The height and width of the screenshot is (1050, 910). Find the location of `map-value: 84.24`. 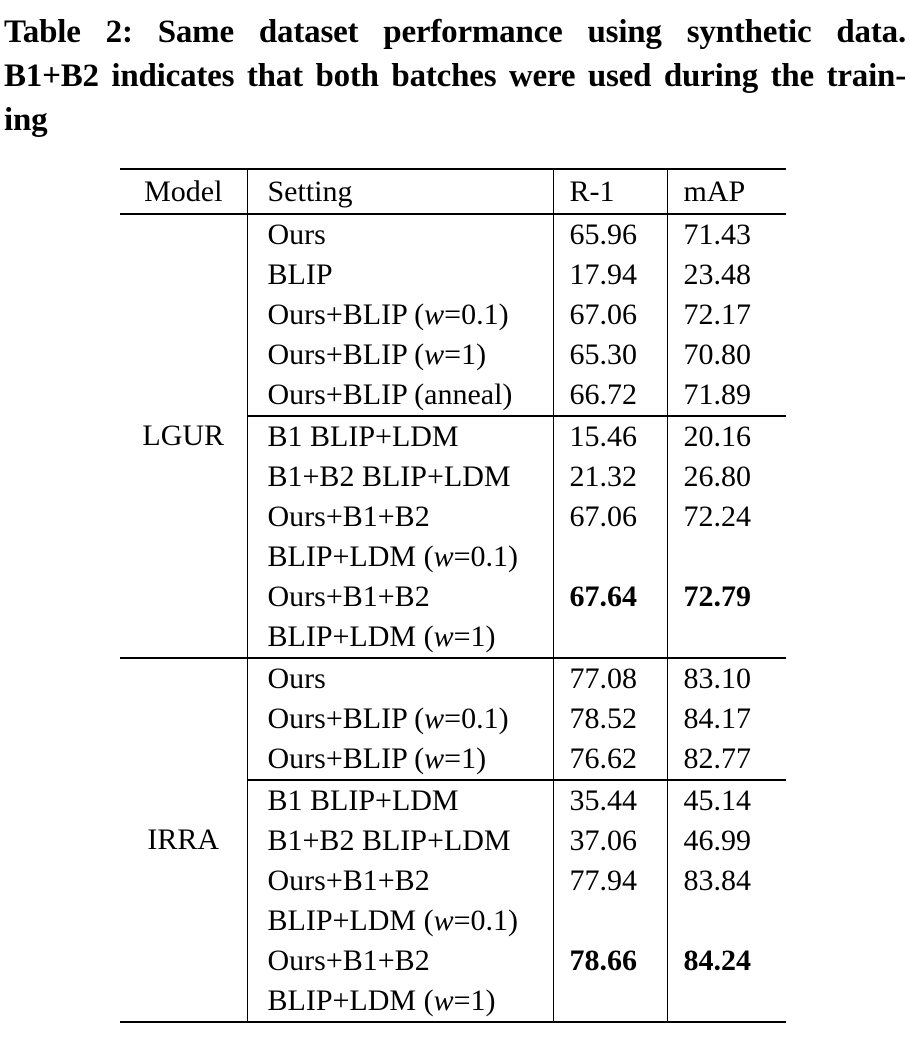

map-value: 84.24 is located at coordinates (726, 982).